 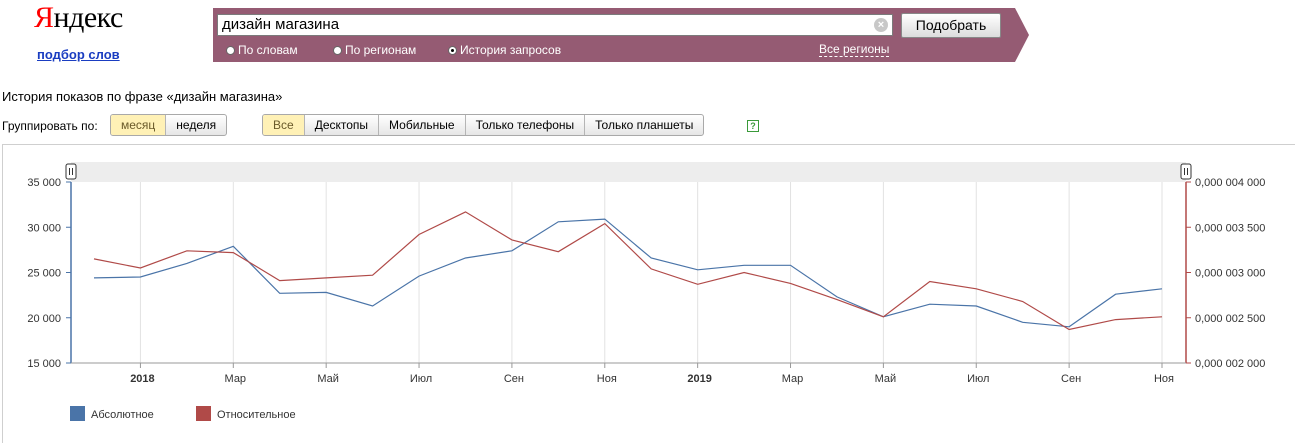 I want to click on y-right-tick-label: 0,000 002 500, so click(x=1230, y=319).